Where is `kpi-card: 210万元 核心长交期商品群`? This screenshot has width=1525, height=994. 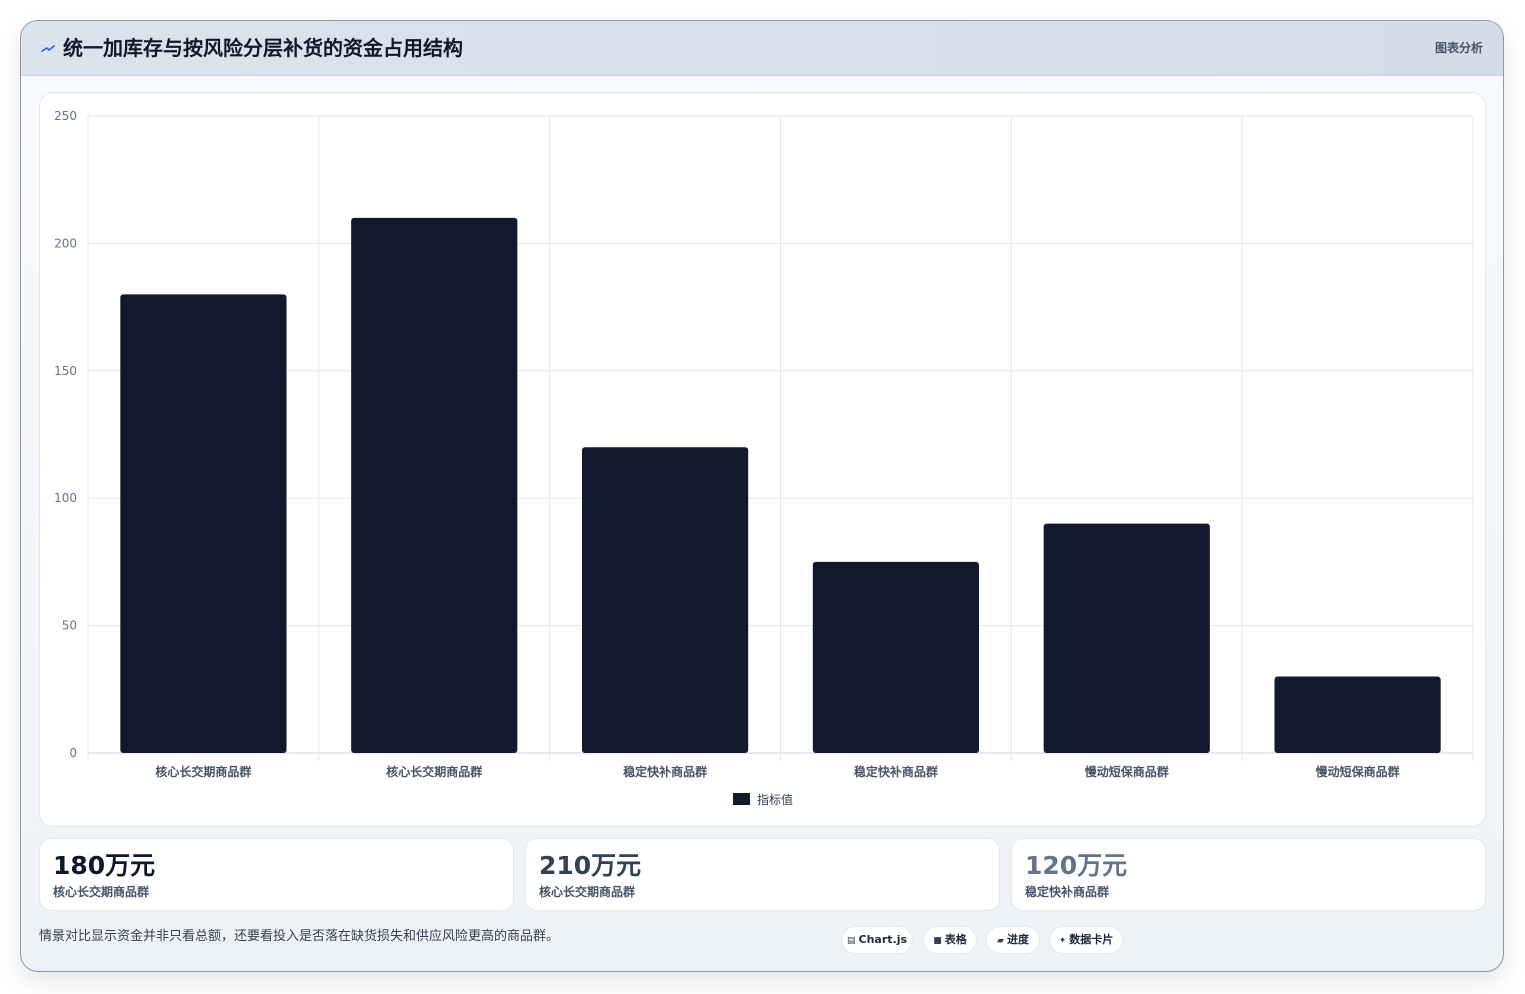 kpi-card: 210万元 核心长交期商品群 is located at coordinates (762, 874).